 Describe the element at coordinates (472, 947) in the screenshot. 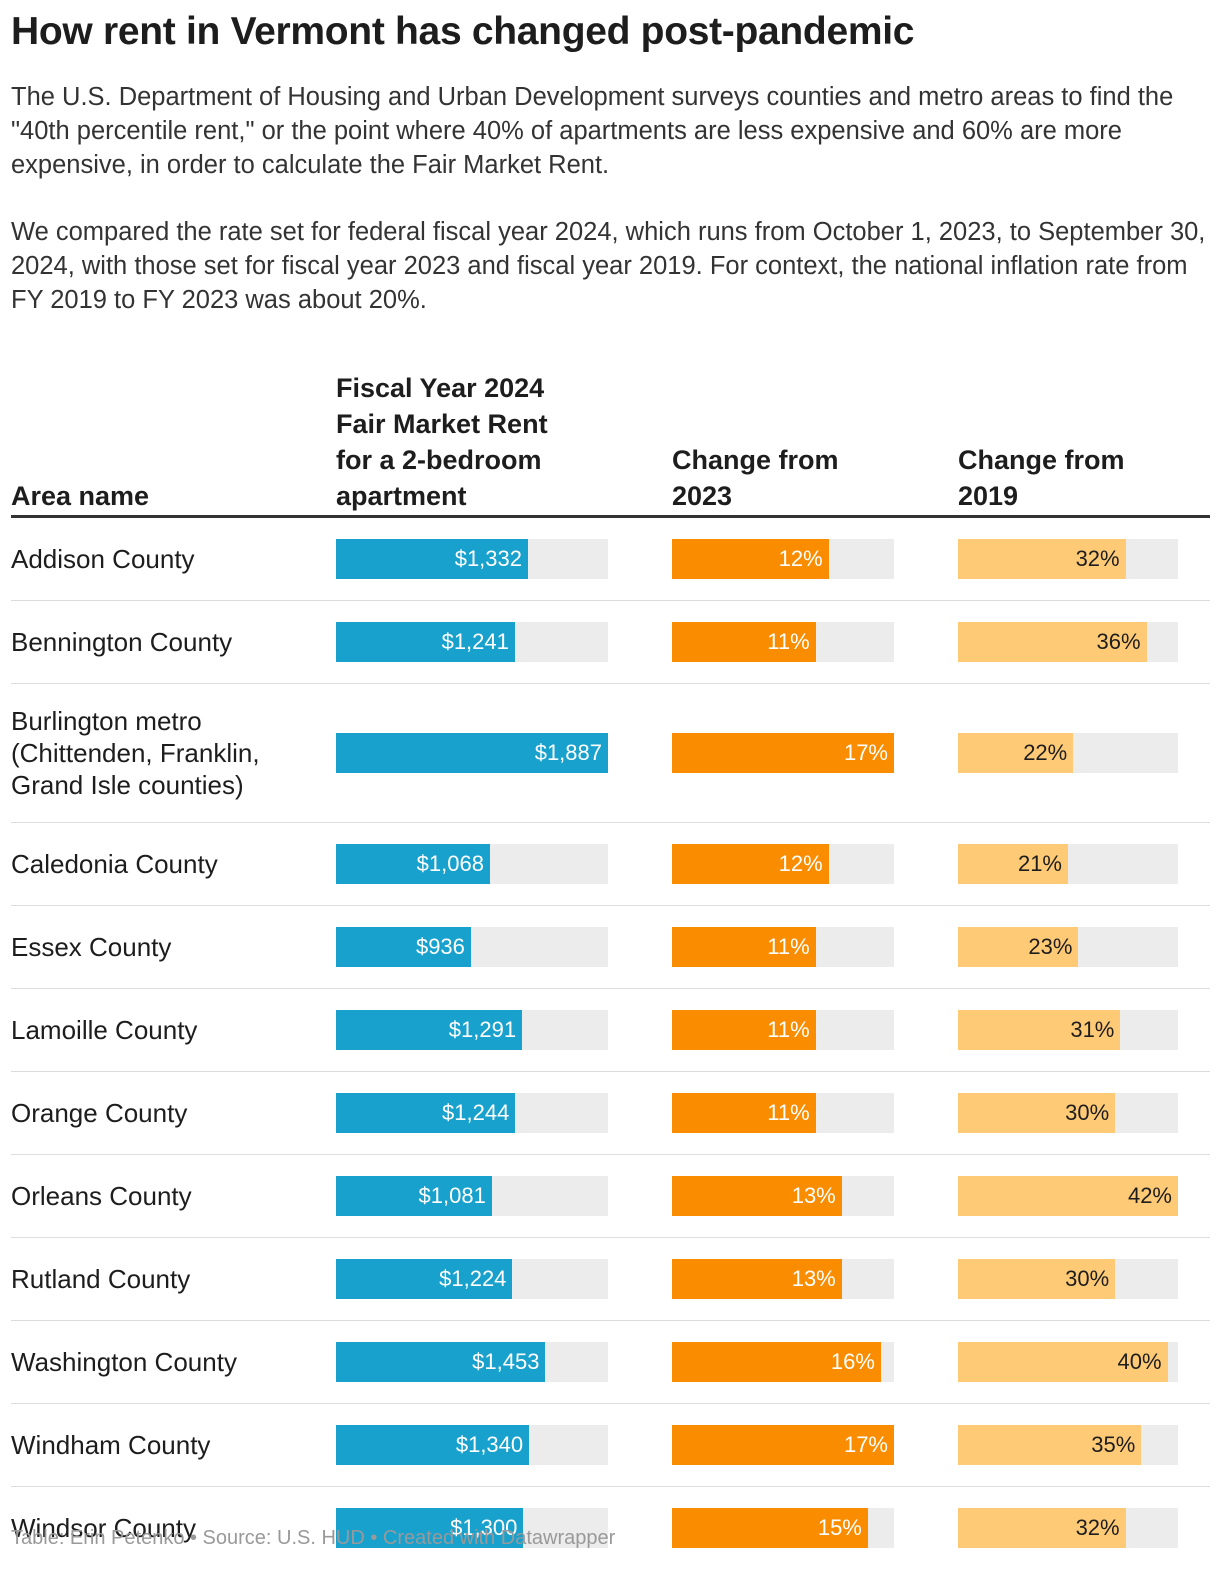

I see `bar-track: $936` at that location.